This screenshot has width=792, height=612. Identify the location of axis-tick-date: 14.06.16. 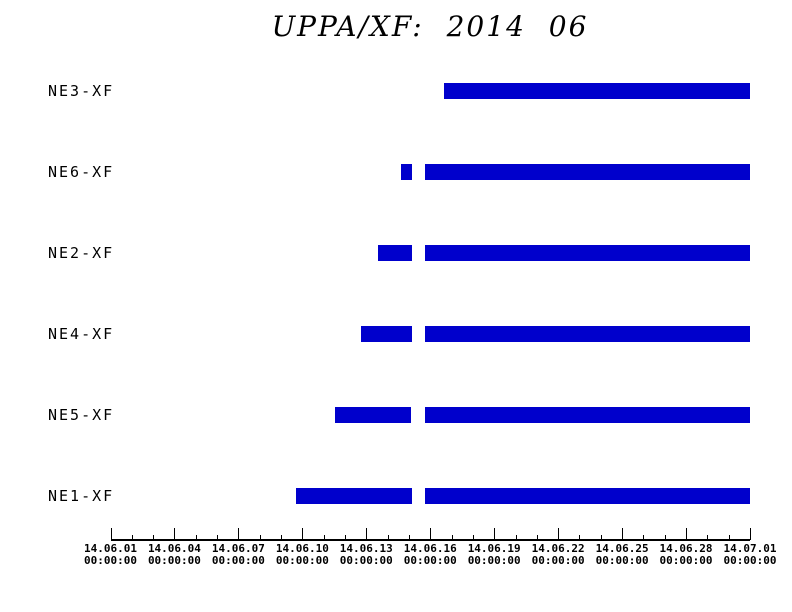
(430, 548).